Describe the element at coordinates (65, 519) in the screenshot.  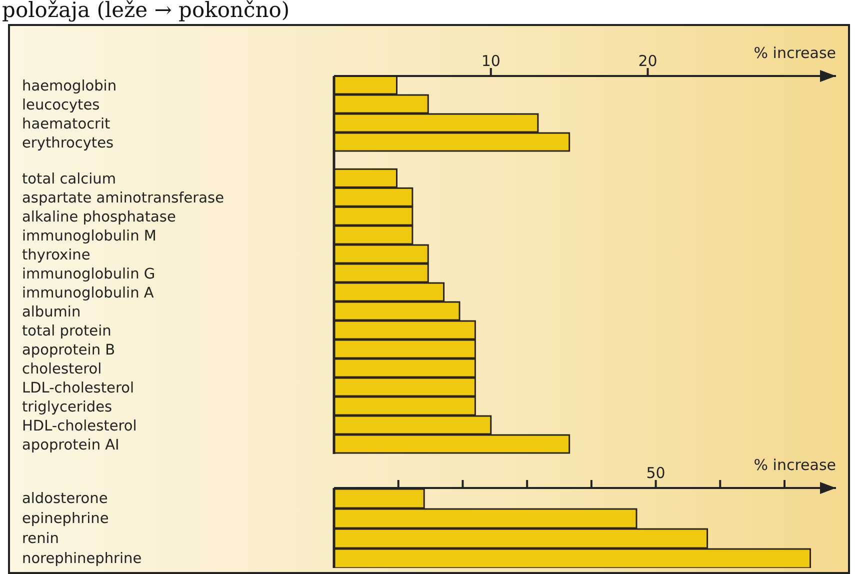
I see `y-tick-label: epinephrine` at that location.